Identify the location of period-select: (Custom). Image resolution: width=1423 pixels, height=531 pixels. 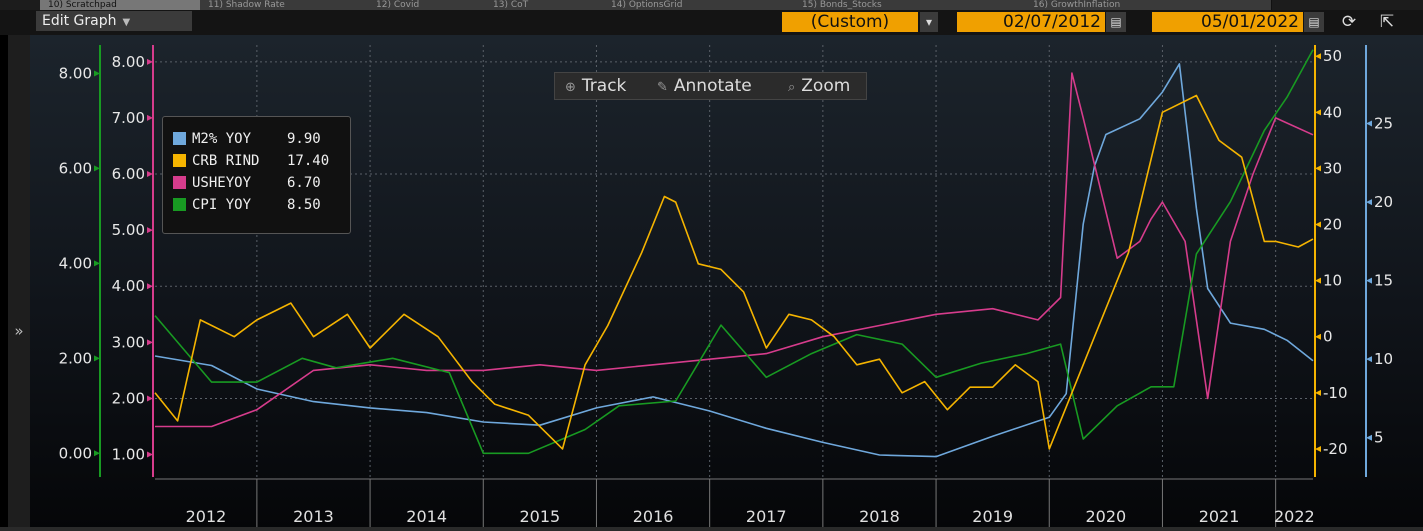
(850, 22).